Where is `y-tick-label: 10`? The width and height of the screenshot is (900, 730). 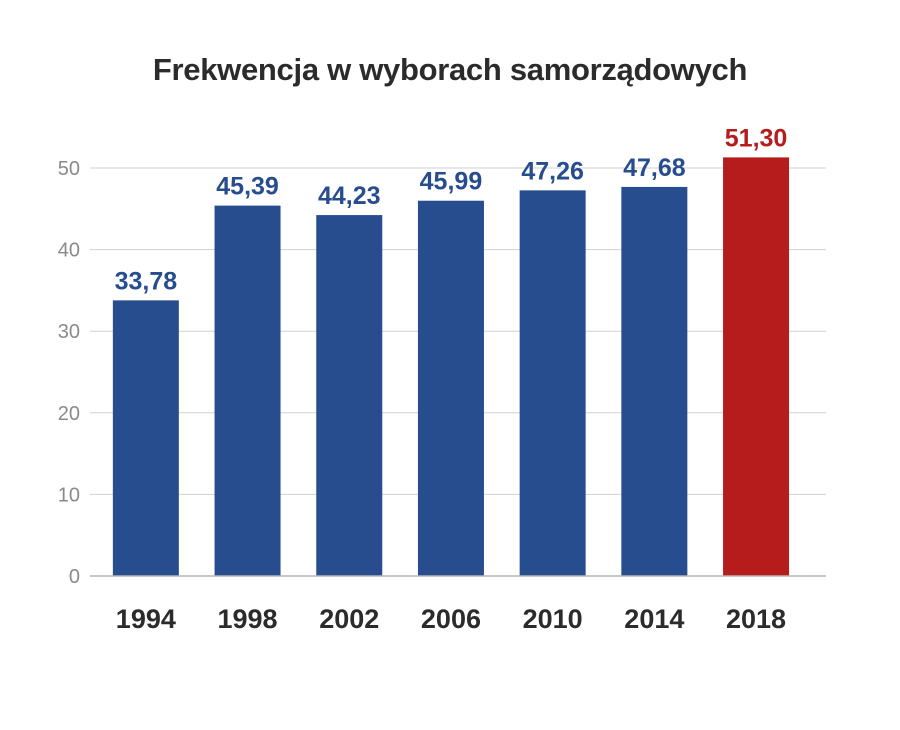 y-tick-label: 10 is located at coordinates (69, 495).